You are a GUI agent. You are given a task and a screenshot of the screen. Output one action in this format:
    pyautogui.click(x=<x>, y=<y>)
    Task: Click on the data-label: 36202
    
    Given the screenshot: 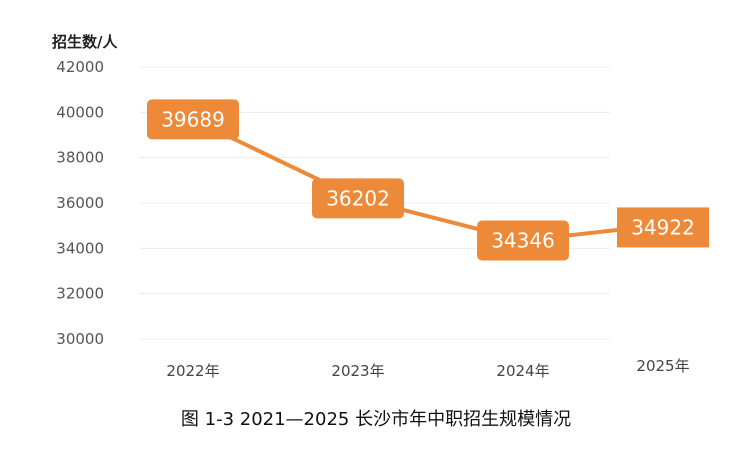 What is the action you would take?
    pyautogui.click(x=358, y=198)
    